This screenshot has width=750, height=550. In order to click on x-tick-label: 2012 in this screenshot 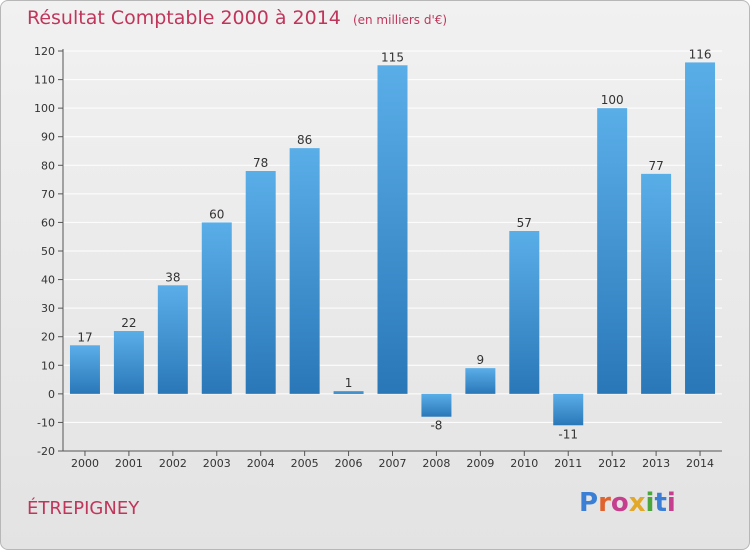, I will do `click(612, 463)`.